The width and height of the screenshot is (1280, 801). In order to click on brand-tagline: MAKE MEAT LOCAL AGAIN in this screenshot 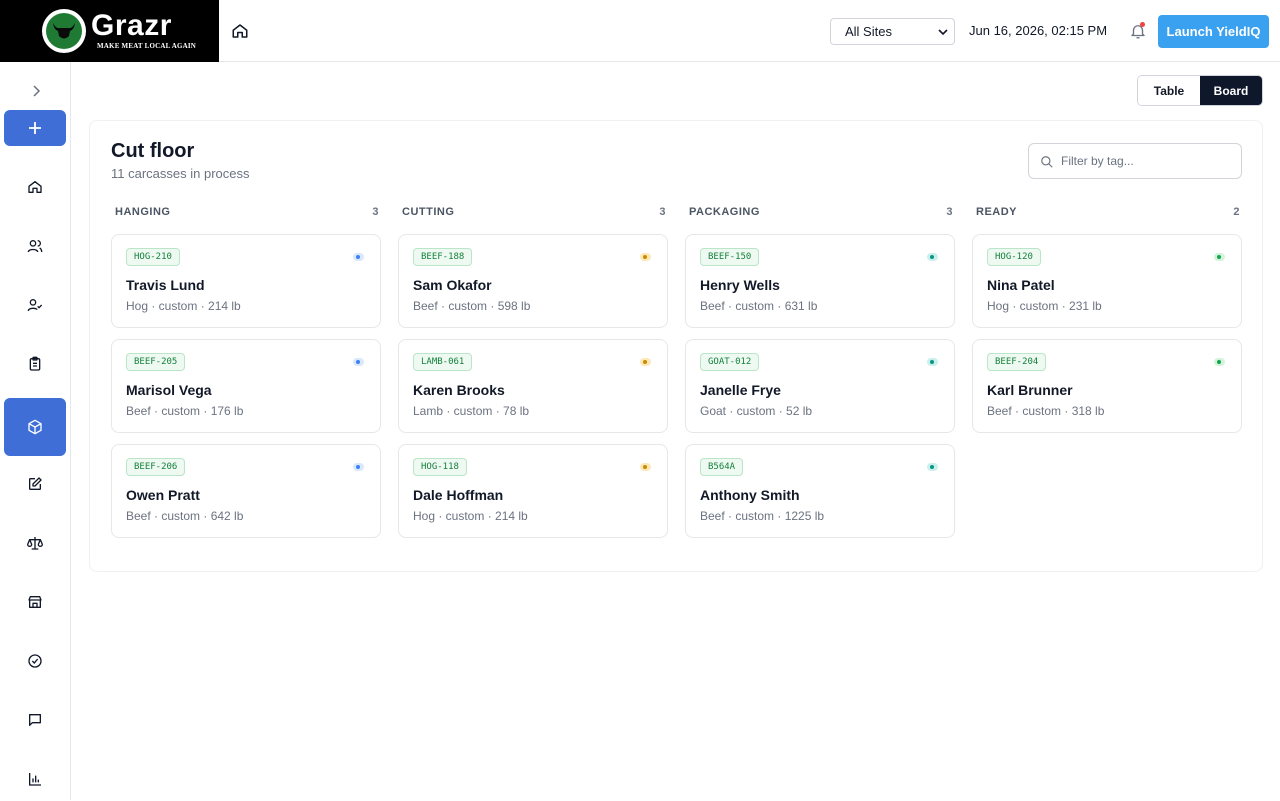, I will do `click(147, 46)`.